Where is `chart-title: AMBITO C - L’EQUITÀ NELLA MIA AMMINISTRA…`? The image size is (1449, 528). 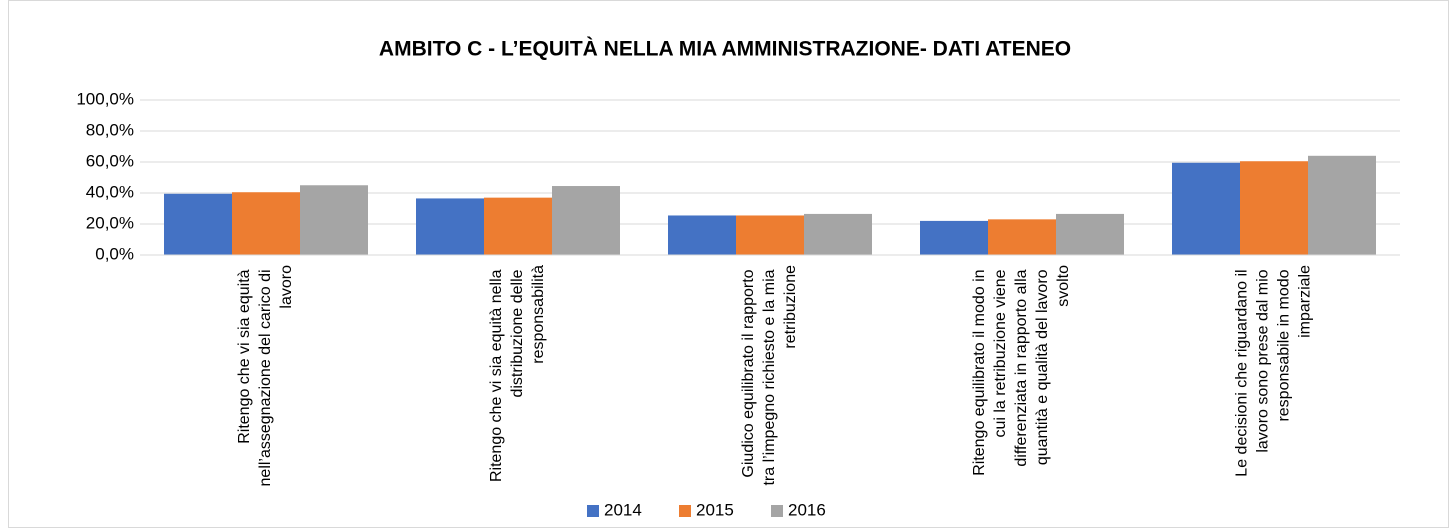 chart-title: AMBITO C - L’EQUITÀ NELLA MIA AMMINISTRA… is located at coordinates (725, 49).